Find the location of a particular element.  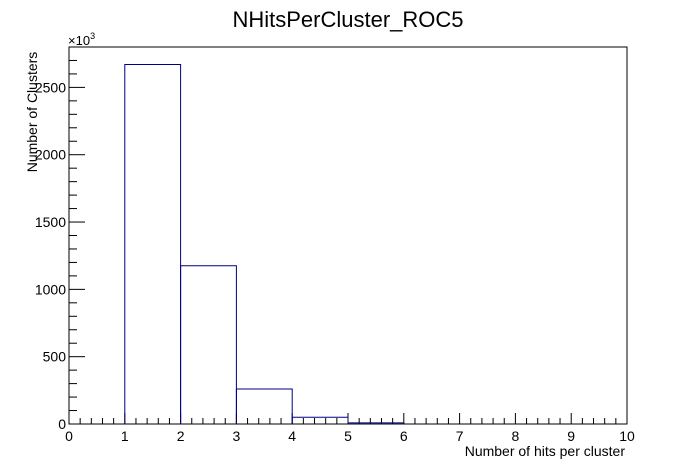

y-tick-label: 500 is located at coordinates (55, 357).